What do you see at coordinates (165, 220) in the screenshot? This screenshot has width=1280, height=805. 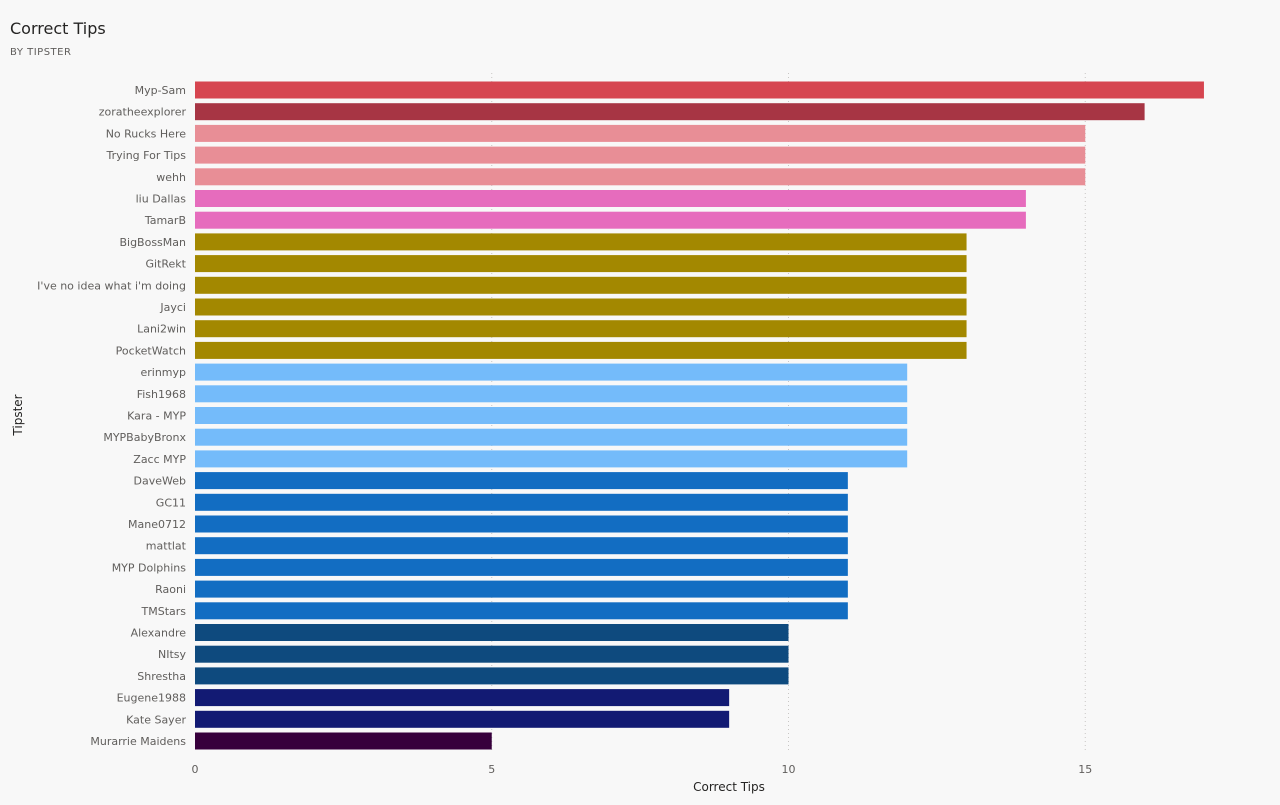 I see `y-tick-label: TamarB` at bounding box center [165, 220].